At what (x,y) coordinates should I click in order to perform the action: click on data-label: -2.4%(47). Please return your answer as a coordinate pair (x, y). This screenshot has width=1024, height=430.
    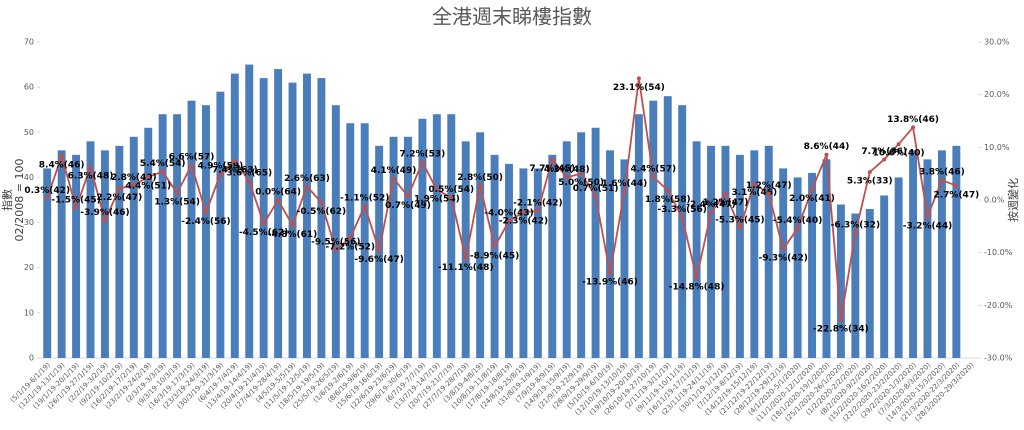
    Looking at the image, I should click on (710, 205).